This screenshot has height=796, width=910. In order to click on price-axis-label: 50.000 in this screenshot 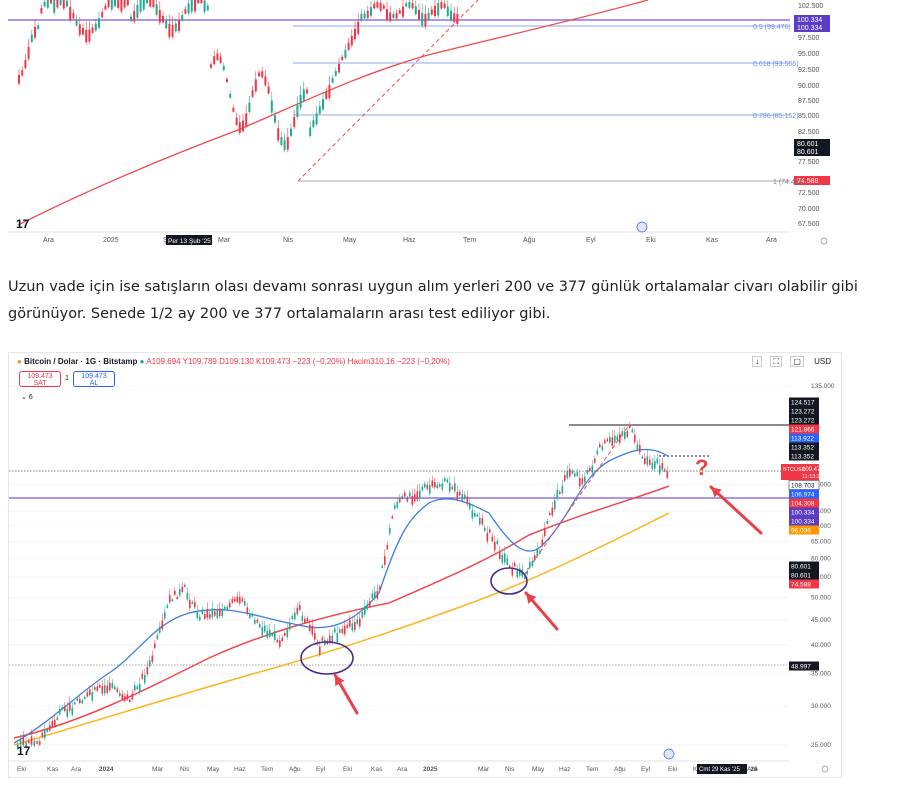, I will do `click(821, 597)`.